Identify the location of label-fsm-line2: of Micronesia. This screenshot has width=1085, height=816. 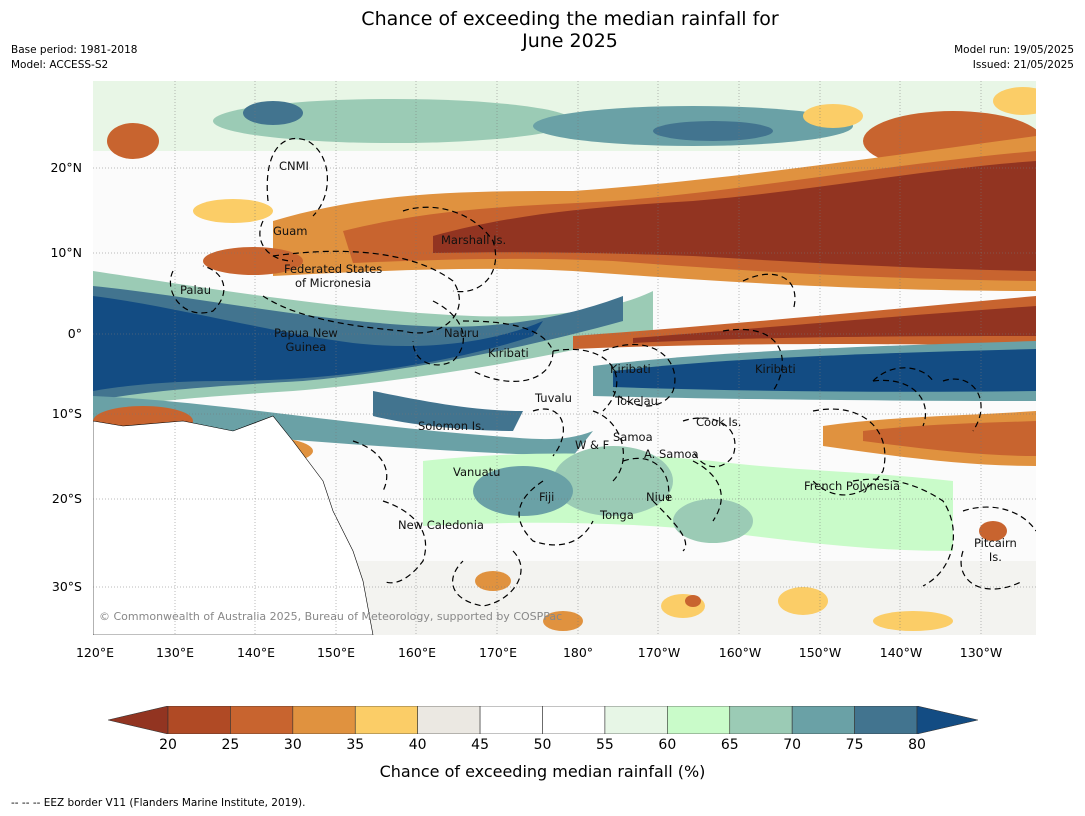
(333, 283).